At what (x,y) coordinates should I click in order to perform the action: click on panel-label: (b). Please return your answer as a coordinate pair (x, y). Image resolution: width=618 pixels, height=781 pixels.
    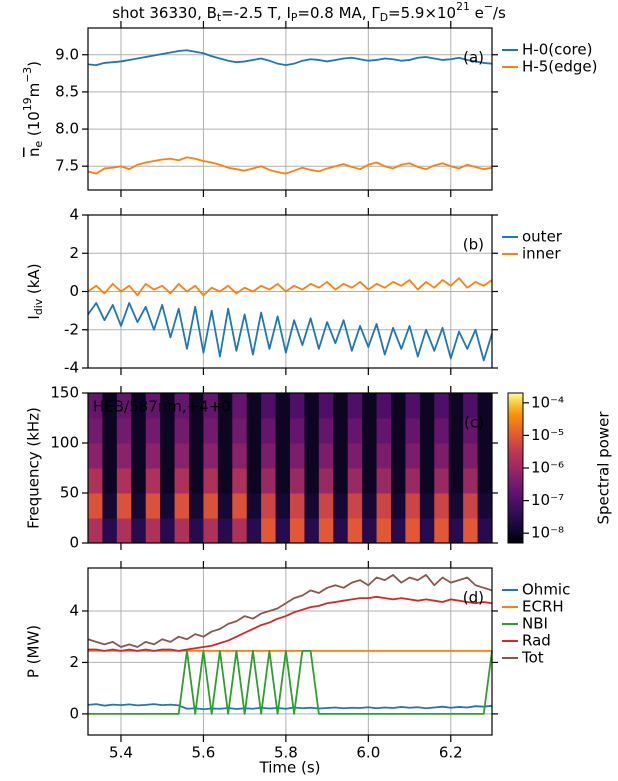
    Looking at the image, I should click on (473, 245).